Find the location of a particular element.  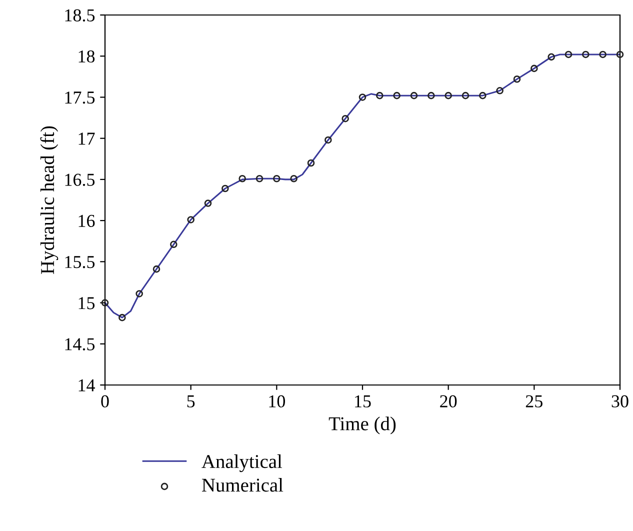

y-tick-label: 18 is located at coordinates (86, 56).